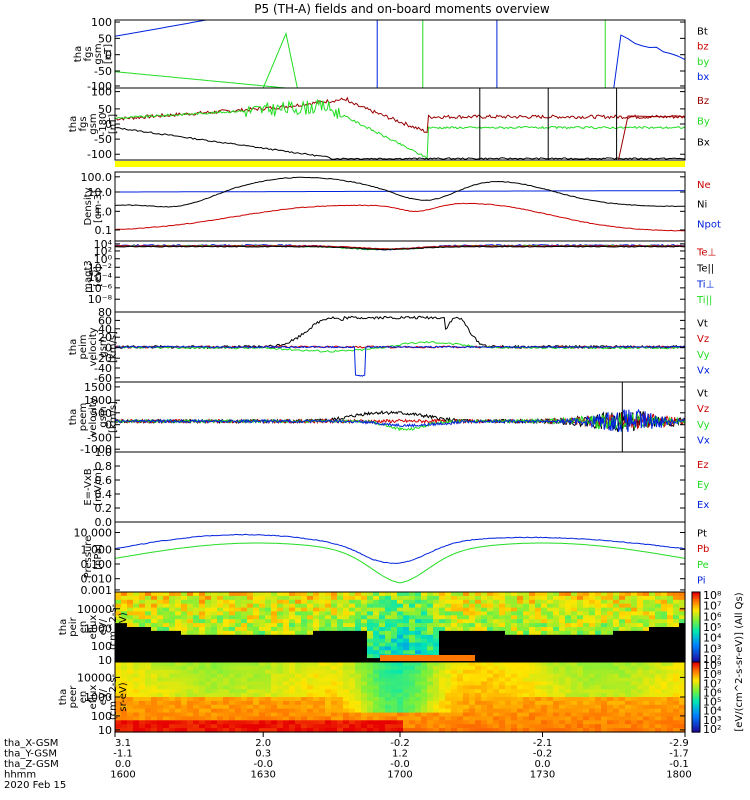  What do you see at coordinates (679, 743) in the screenshot?
I see `x-axis-value: -2.9` at bounding box center [679, 743].